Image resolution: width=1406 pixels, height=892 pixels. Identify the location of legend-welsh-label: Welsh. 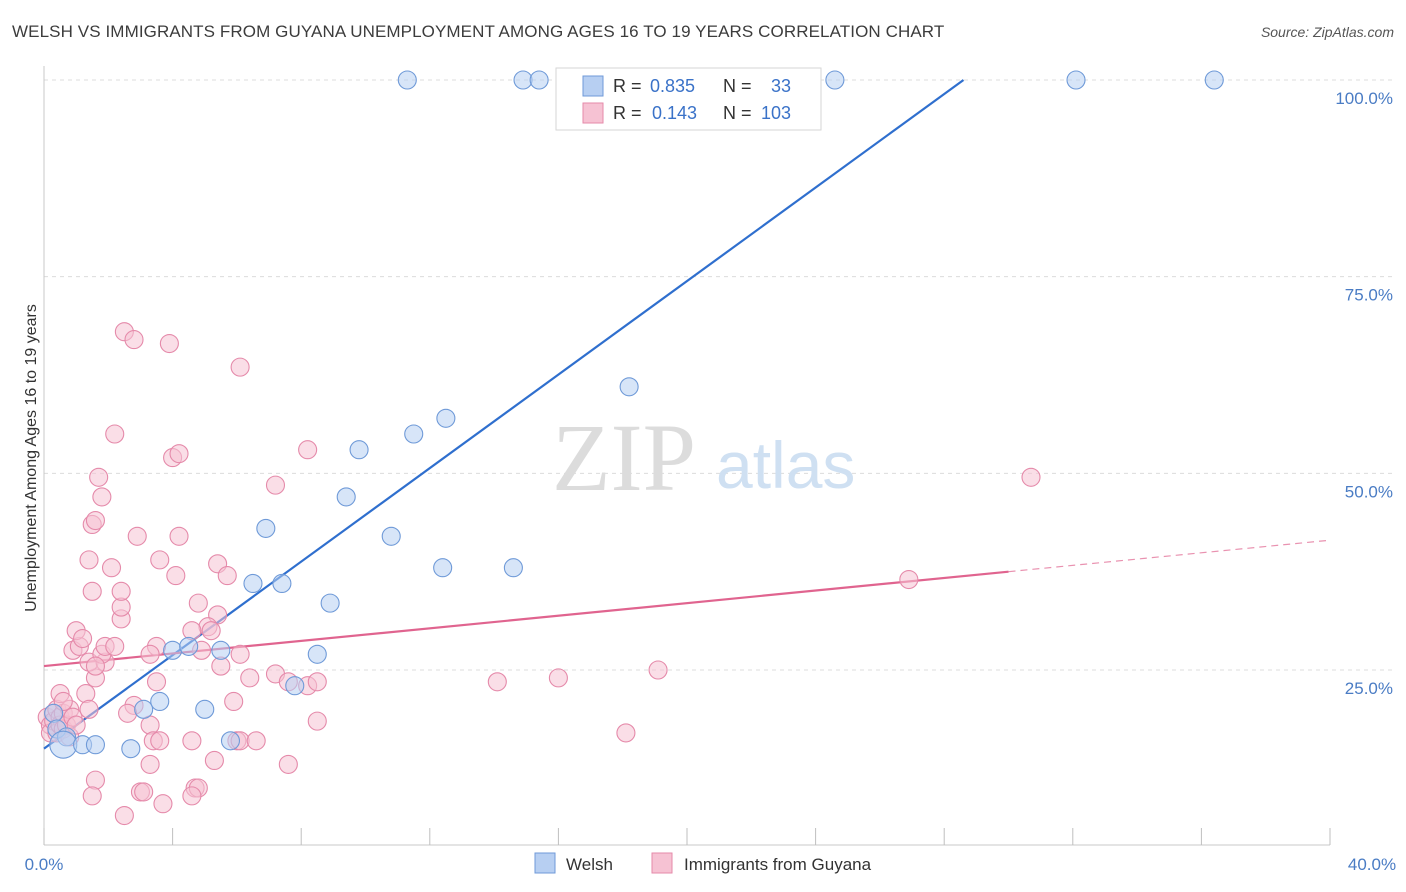
(589, 864).